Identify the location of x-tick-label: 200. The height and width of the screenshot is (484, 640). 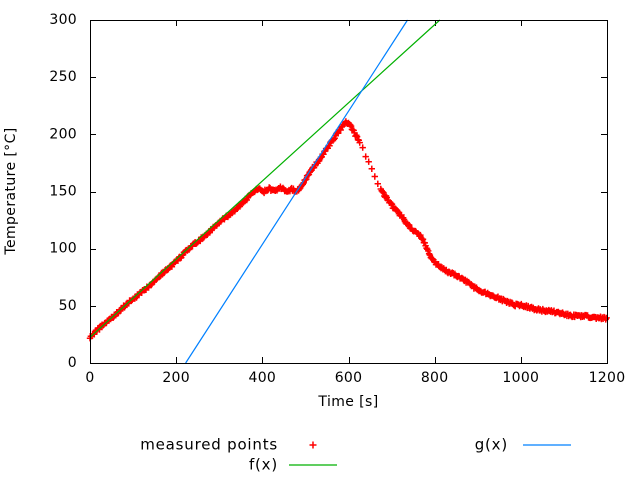
(176, 378).